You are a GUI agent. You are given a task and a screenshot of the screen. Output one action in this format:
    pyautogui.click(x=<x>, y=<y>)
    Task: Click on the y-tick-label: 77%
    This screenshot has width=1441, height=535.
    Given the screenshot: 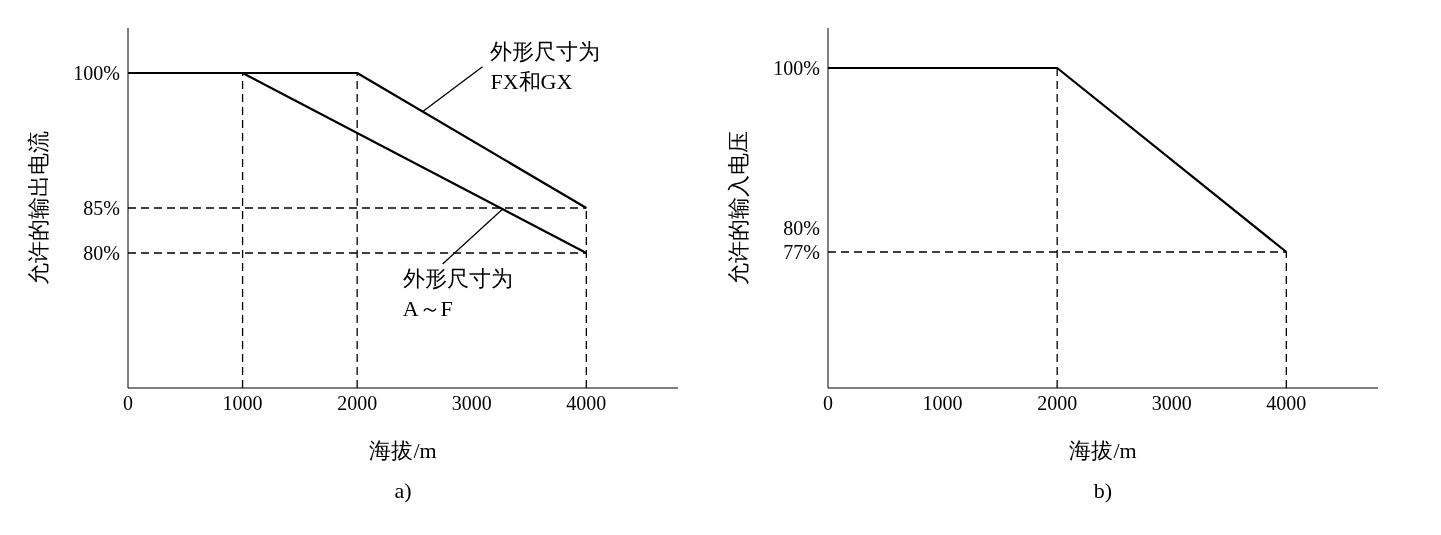 What is the action you would take?
    pyautogui.click(x=801, y=252)
    